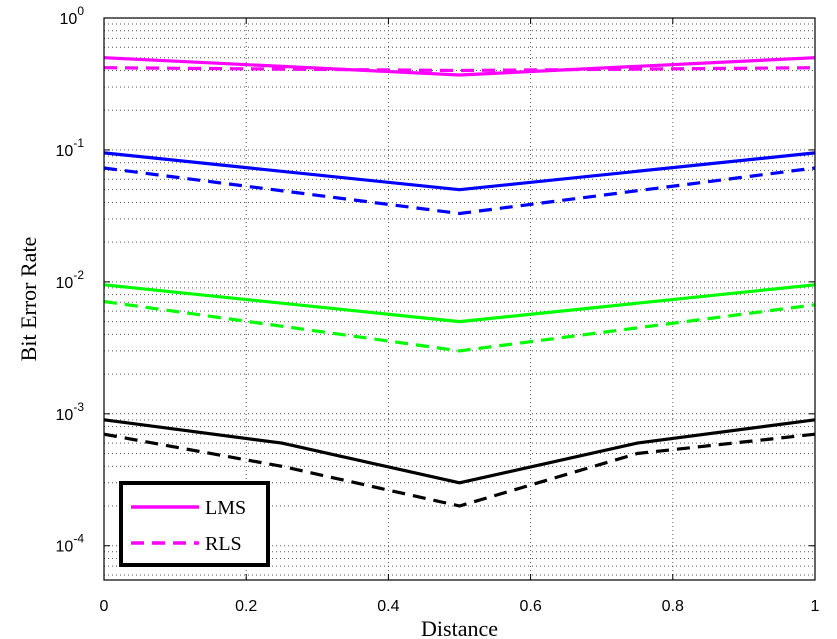 This screenshot has height=639, width=837. Describe the element at coordinates (104, 606) in the screenshot. I see `x-tick-label: 0` at that location.